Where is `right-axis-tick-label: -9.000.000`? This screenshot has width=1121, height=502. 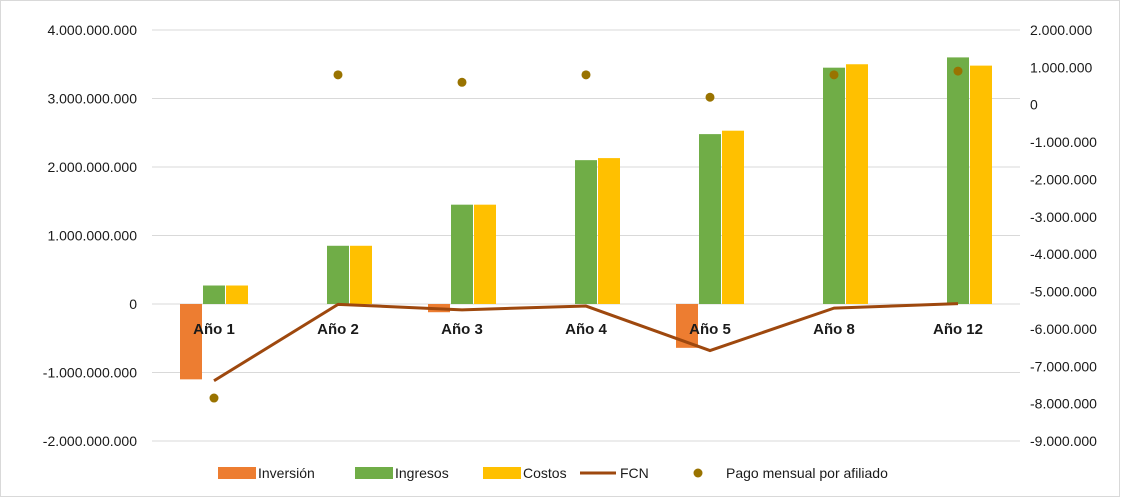
right-axis-tick-label: -9.000.000 is located at coordinates (1063, 441).